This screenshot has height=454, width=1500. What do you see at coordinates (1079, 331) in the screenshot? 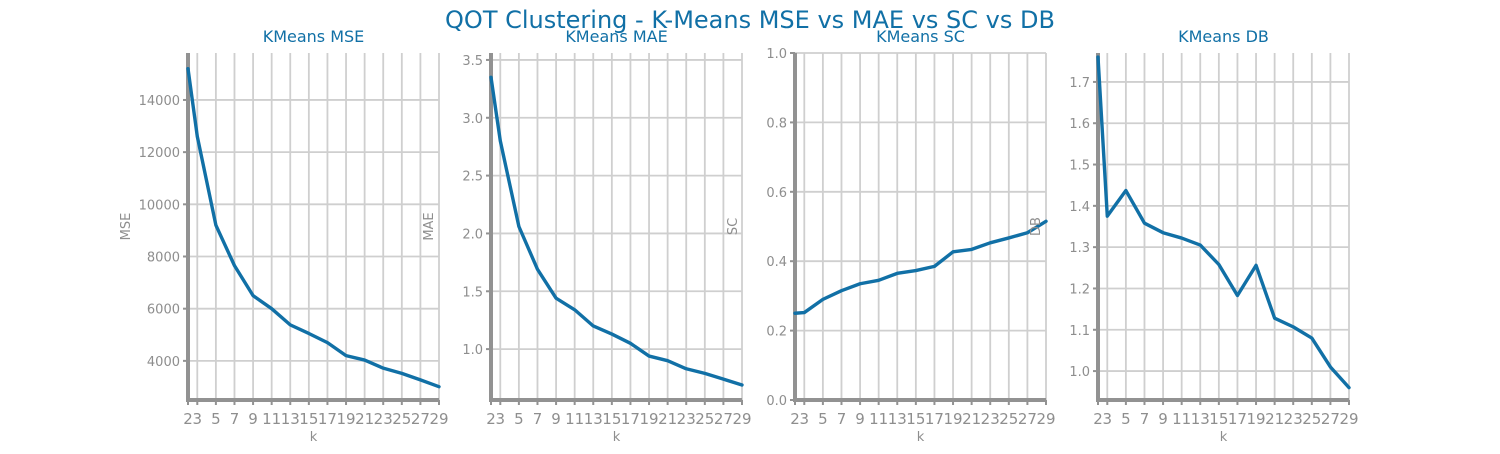
I see `y-tick-label: 1.1` at bounding box center [1079, 331].